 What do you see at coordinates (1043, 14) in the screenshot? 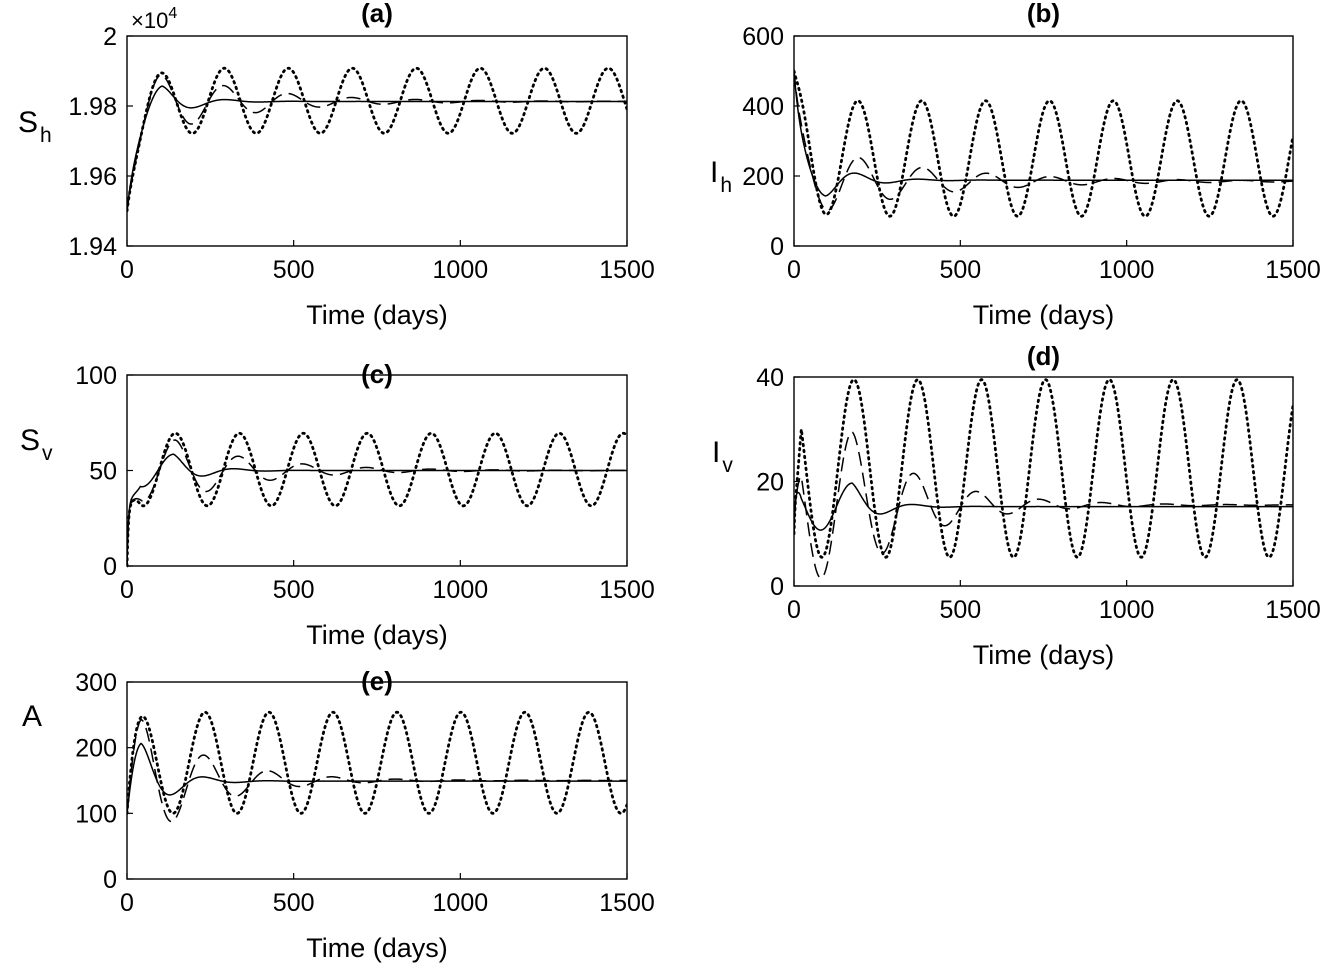
I see `panel-title: (b)` at bounding box center [1043, 14].